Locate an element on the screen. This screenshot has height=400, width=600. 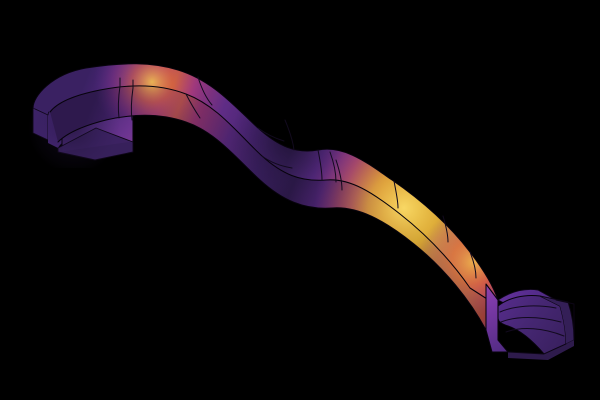
right-foot-assembly is located at coordinates (530, 321).